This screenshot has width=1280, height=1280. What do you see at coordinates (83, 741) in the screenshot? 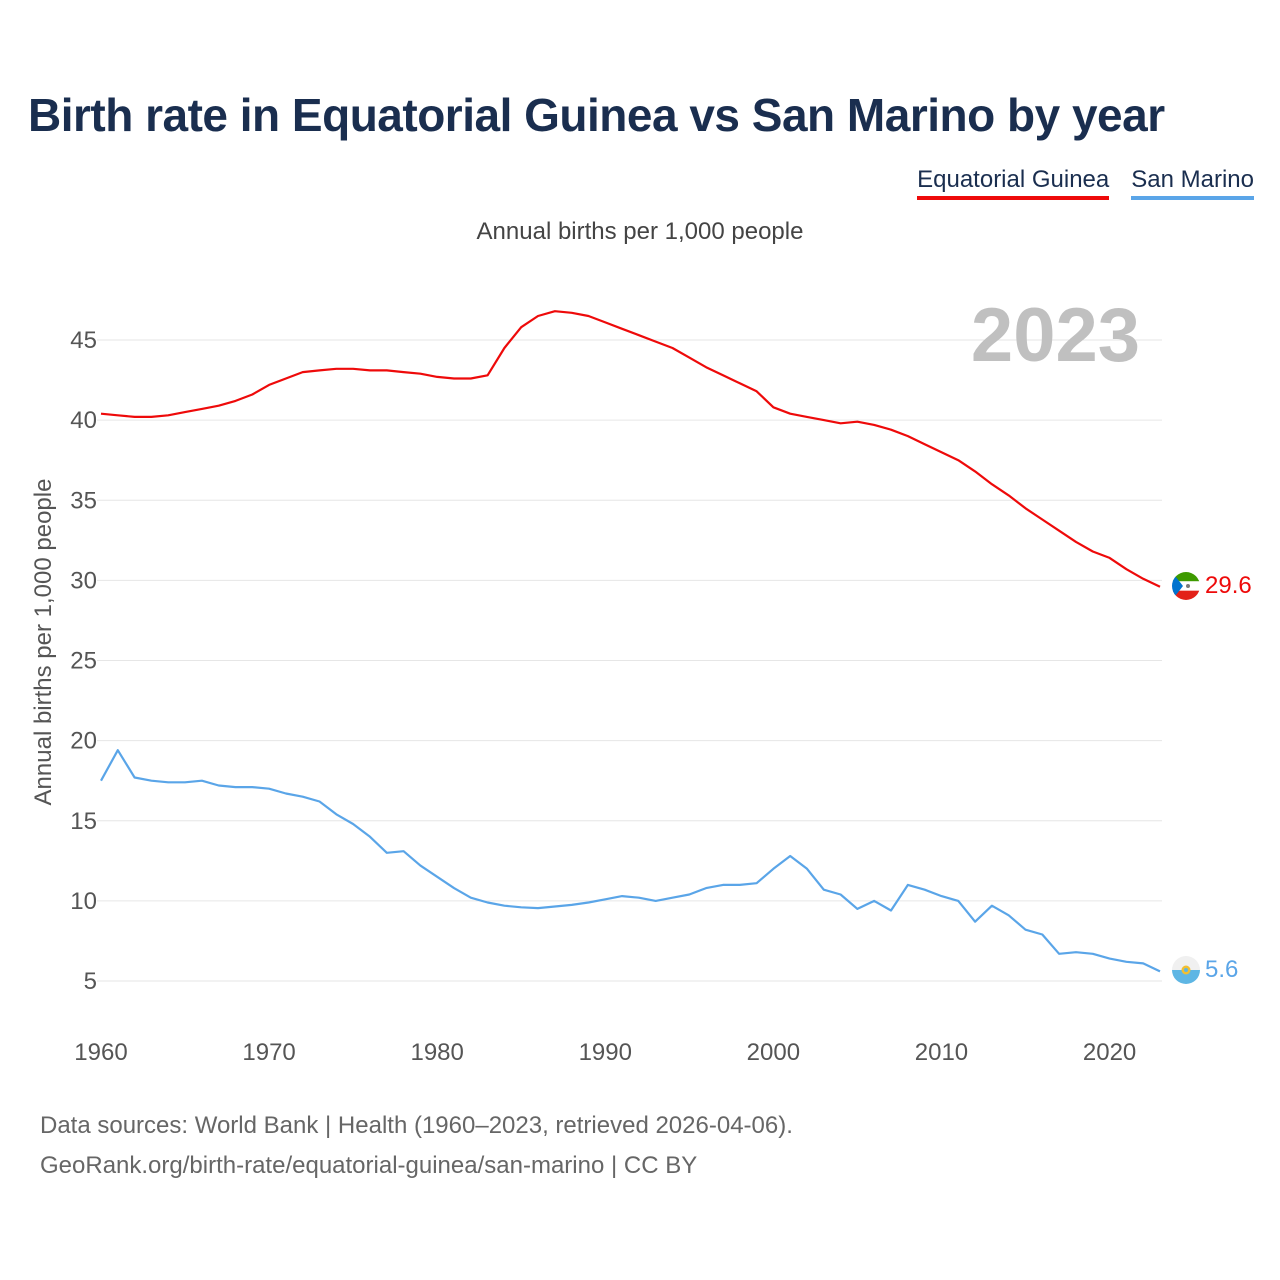
I see `y-tick-label: 20` at bounding box center [83, 741].